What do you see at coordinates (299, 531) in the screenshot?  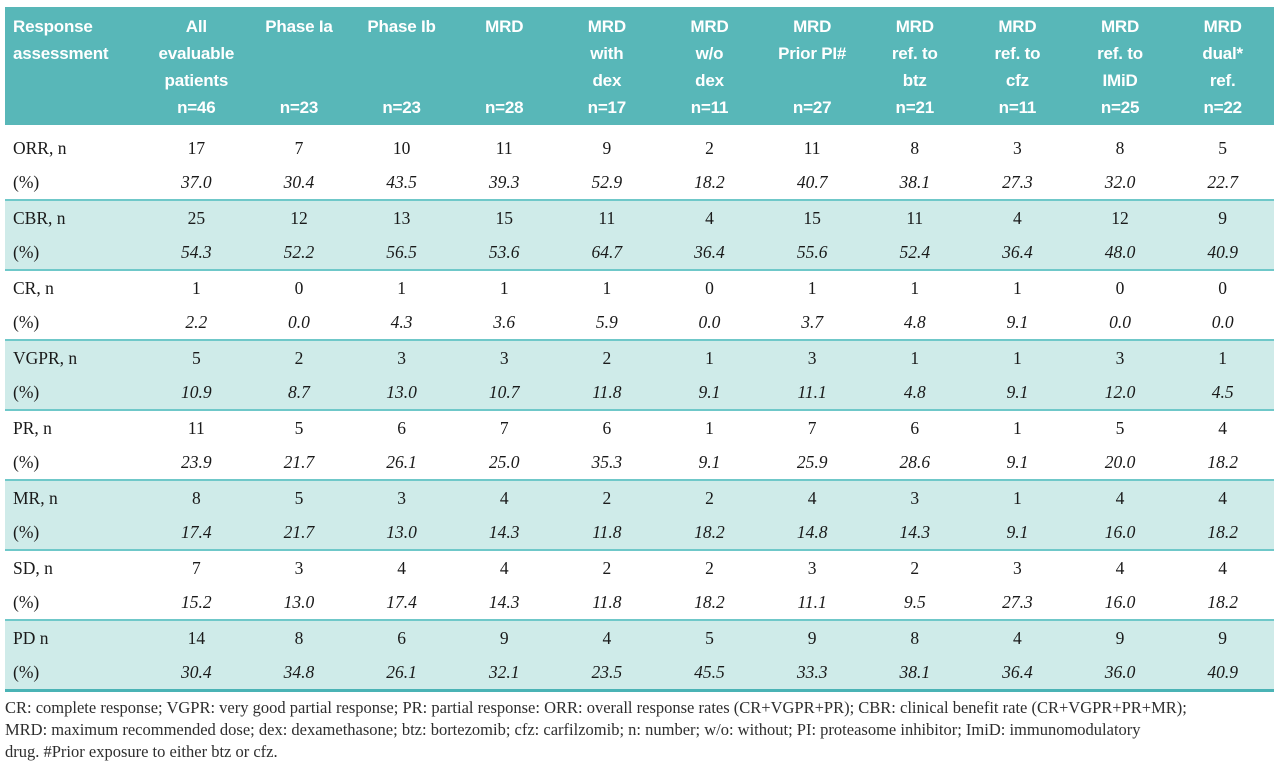 I see `data-cell: 21.7` at bounding box center [299, 531].